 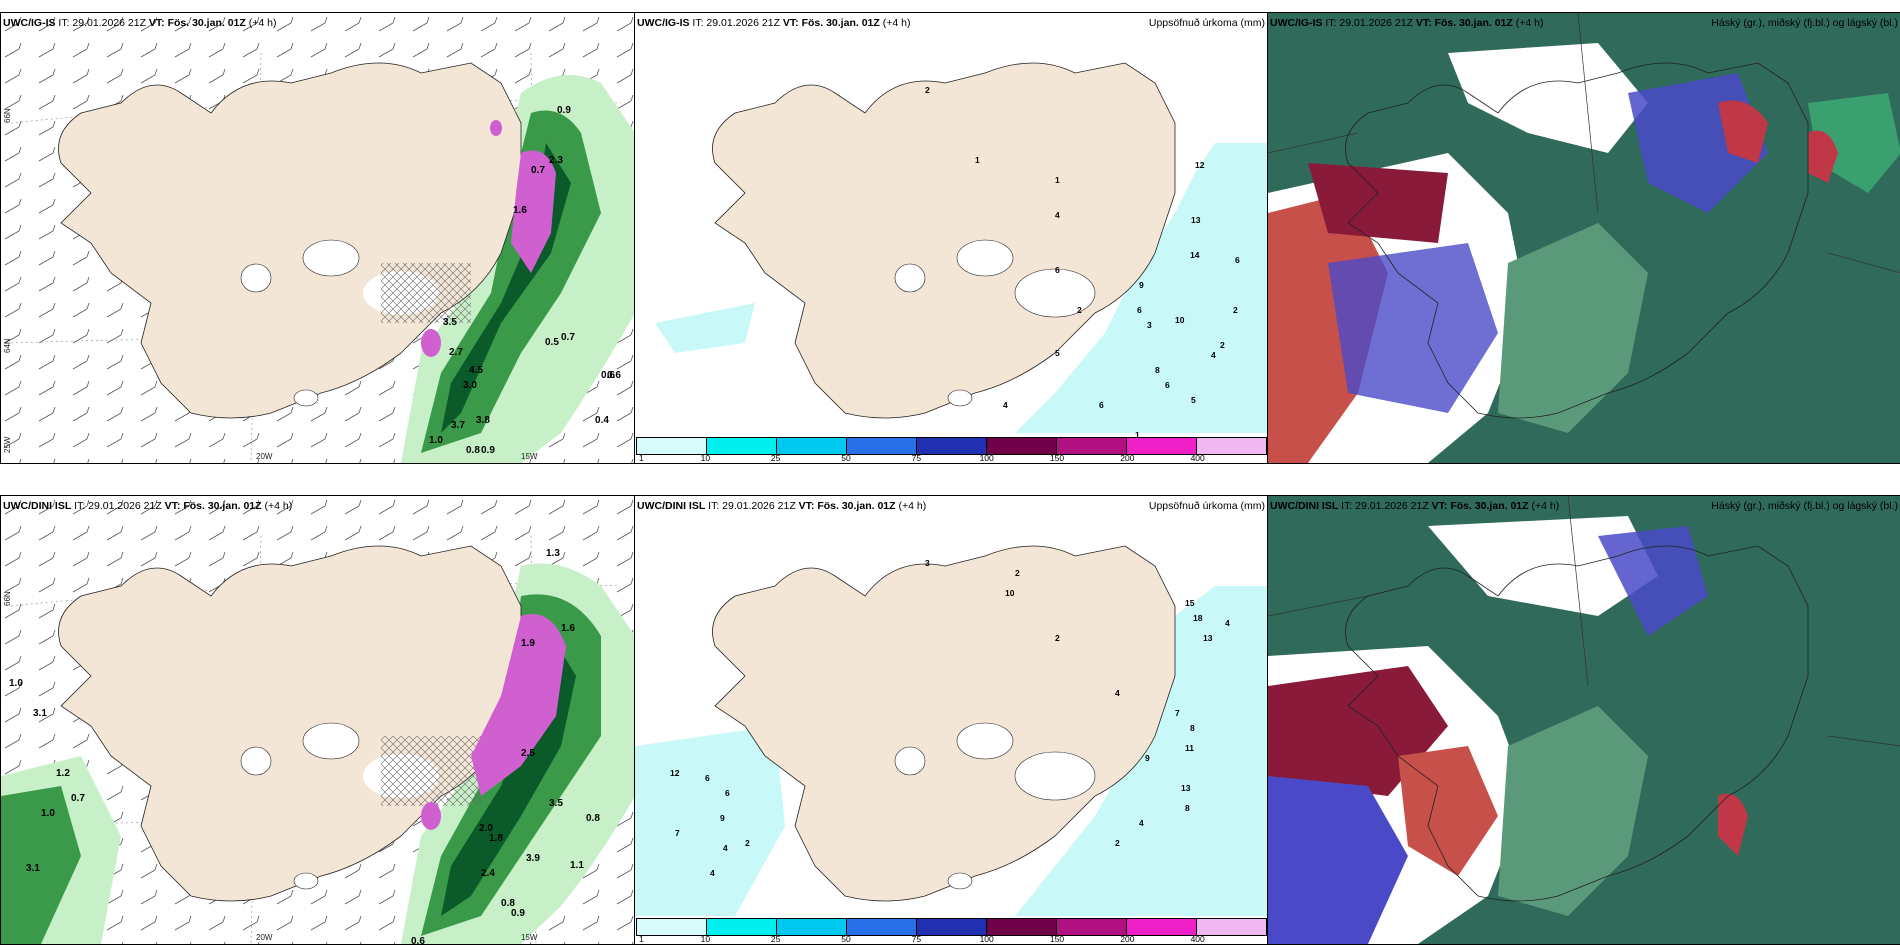 I want to click on precip-colorbar: 1 10 25 50 75 100 150 200 400, so click(x=951, y=930).